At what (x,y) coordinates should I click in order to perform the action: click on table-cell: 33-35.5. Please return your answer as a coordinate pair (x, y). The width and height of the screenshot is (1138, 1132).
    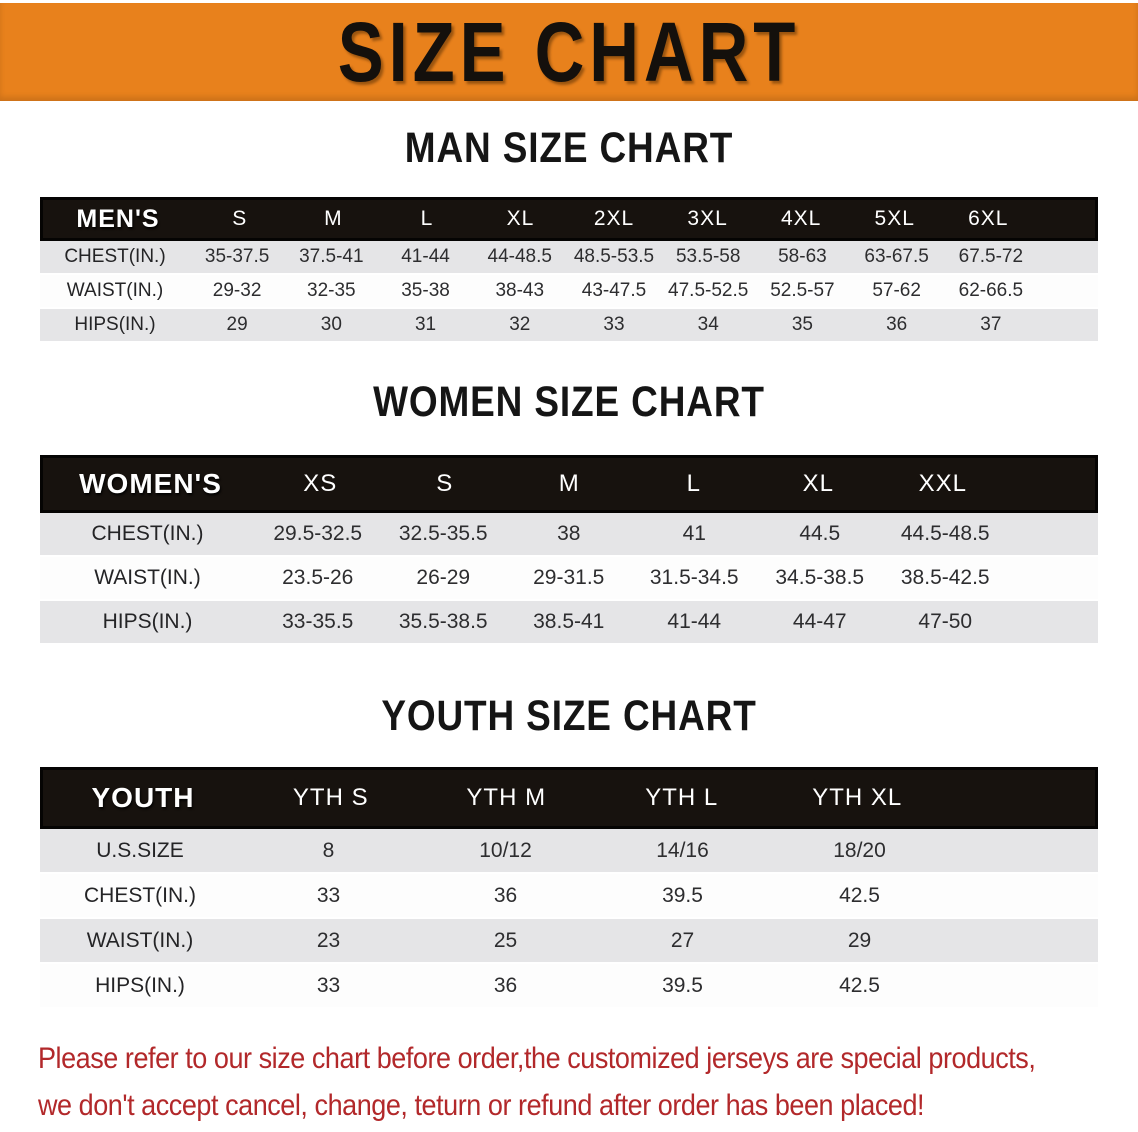
    Looking at the image, I should click on (318, 621).